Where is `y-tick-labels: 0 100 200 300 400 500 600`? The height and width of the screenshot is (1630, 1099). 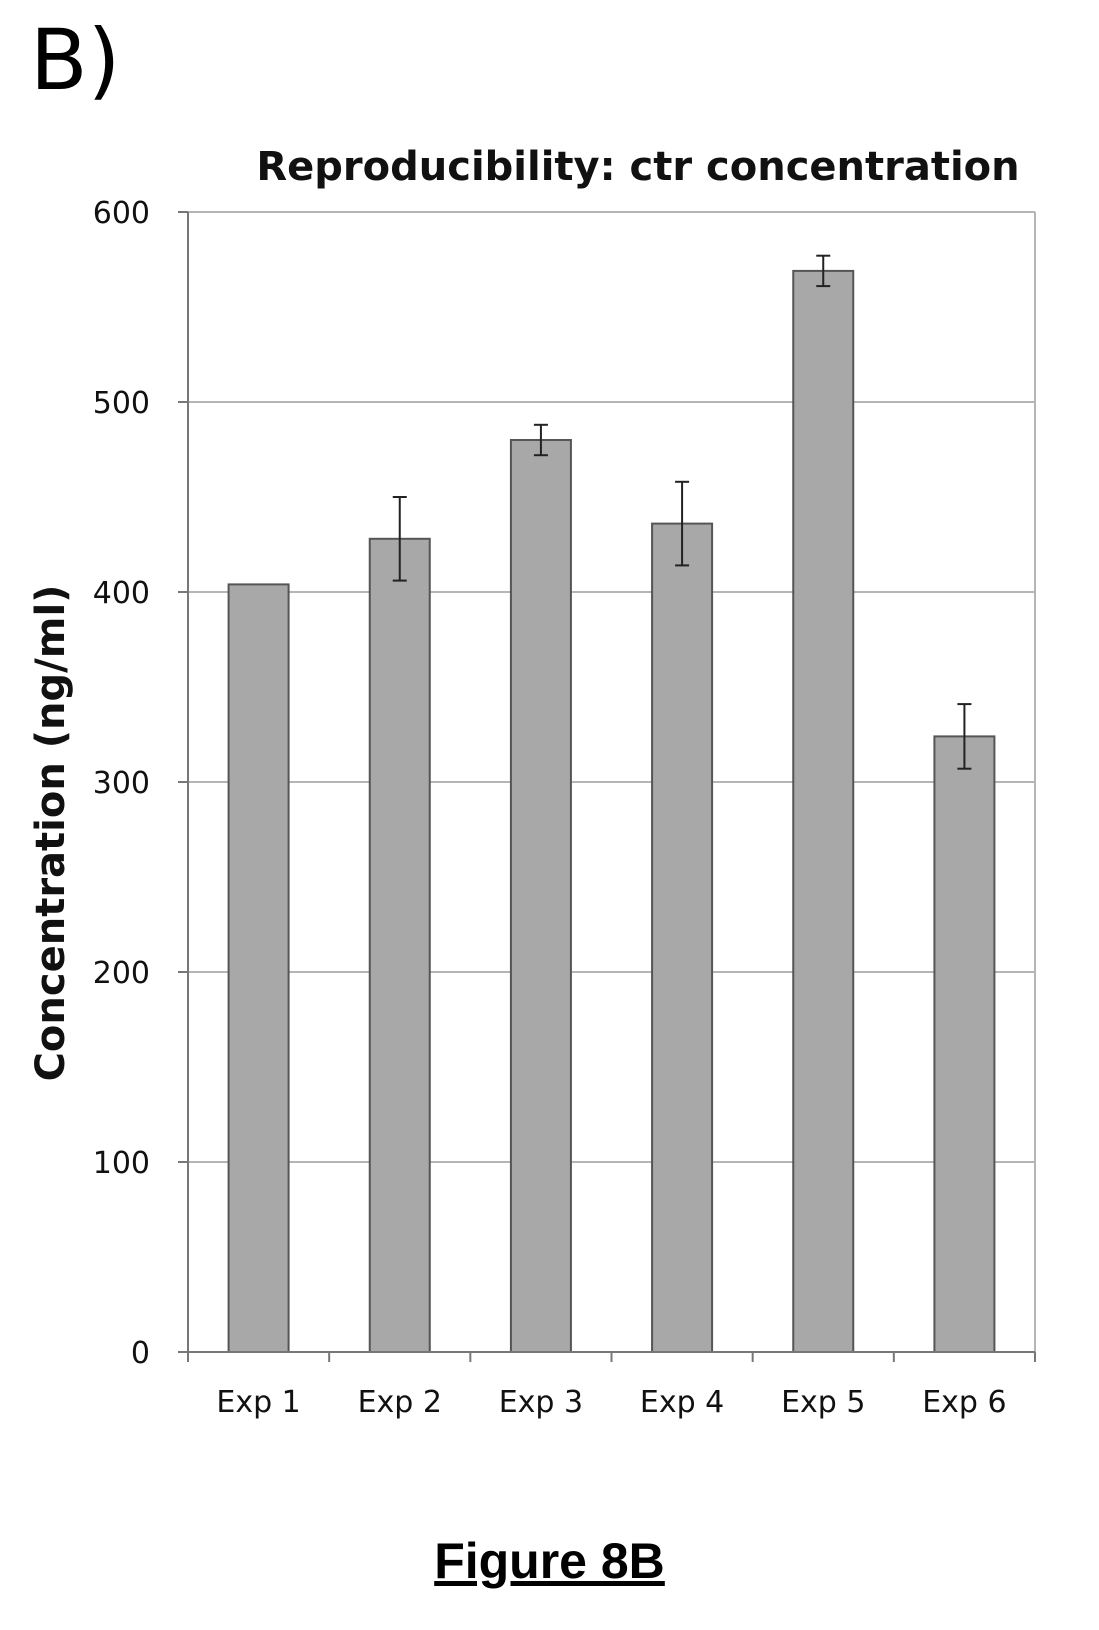 y-tick-labels: 0 100 200 300 400 500 600 is located at coordinates (121, 783).